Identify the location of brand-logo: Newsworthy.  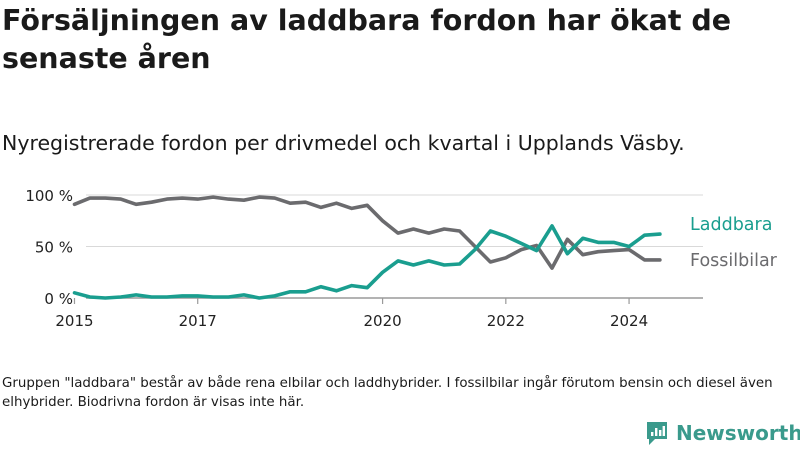
(722, 433).